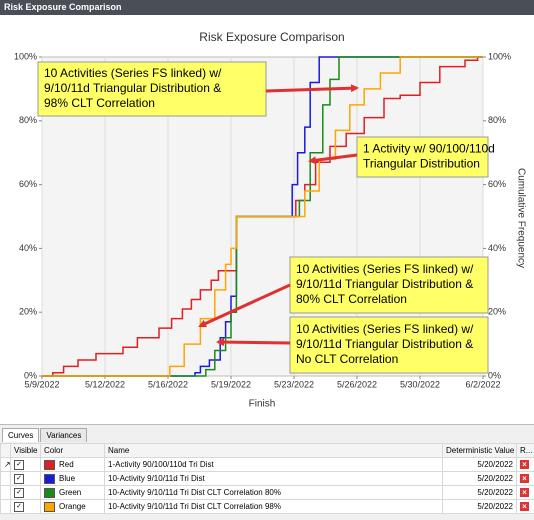  What do you see at coordinates (482, 384) in the screenshot?
I see `x-tick-label: 6/2/2022` at bounding box center [482, 384].